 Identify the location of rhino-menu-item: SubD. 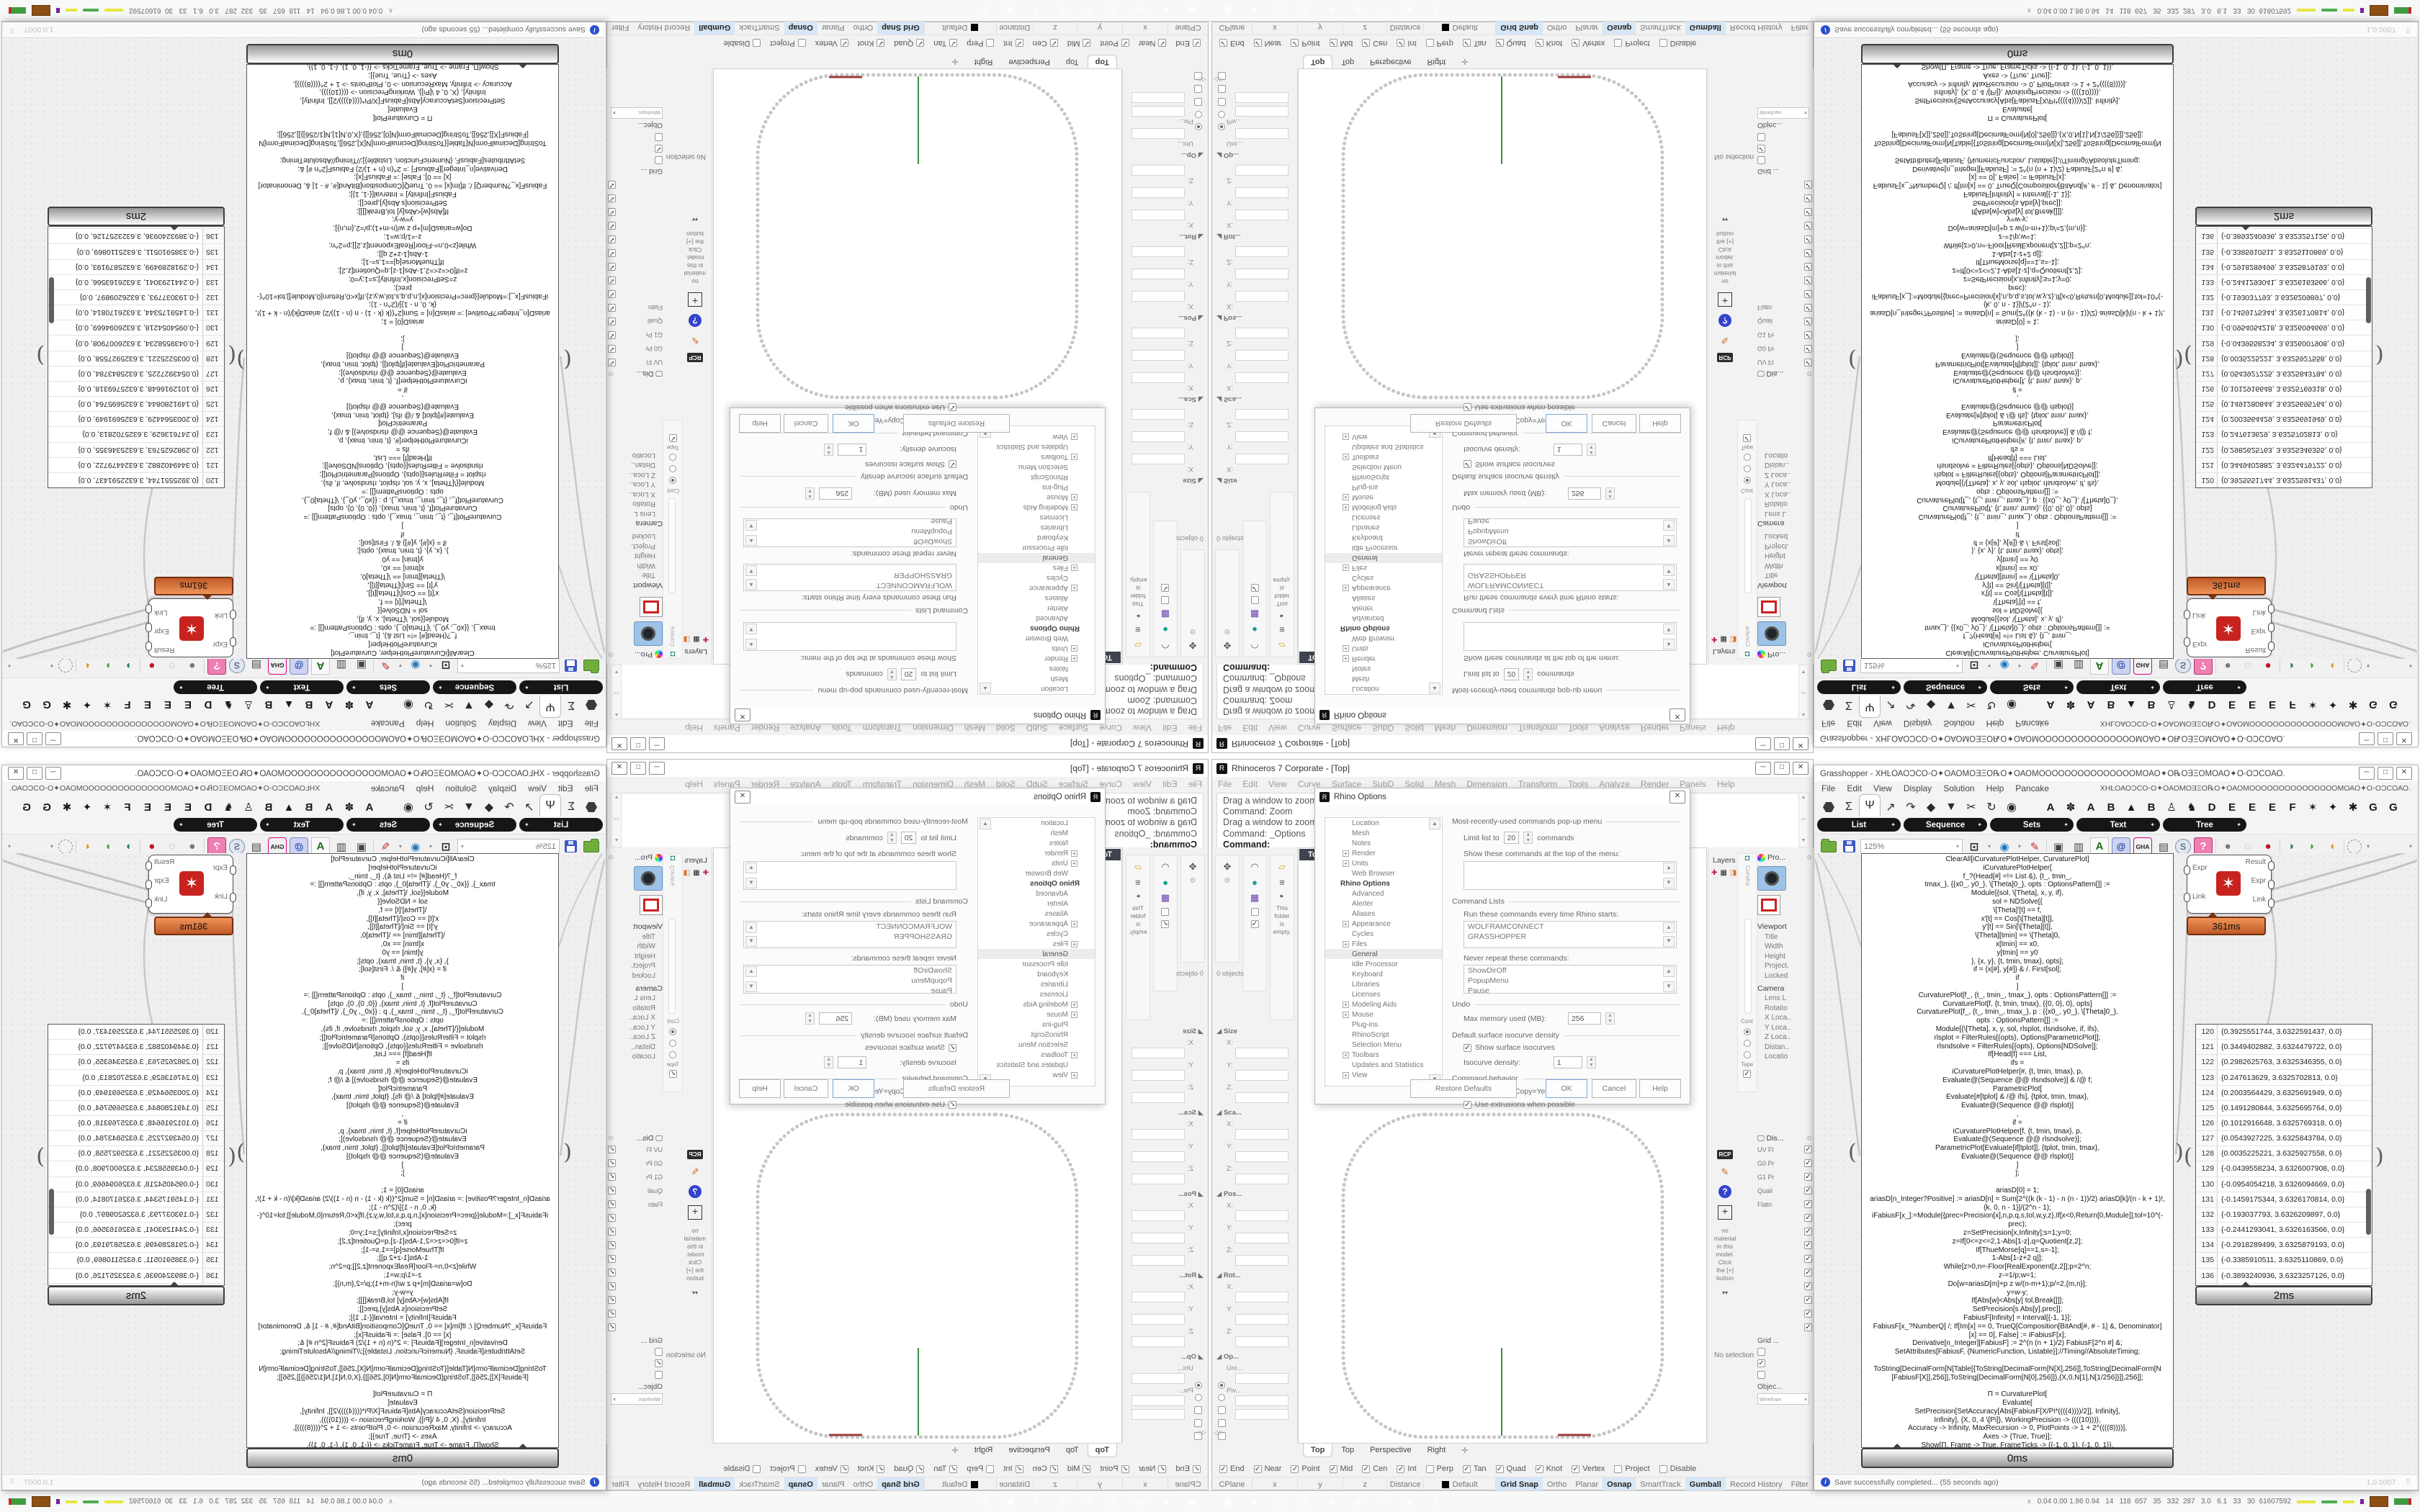
(1383, 728).